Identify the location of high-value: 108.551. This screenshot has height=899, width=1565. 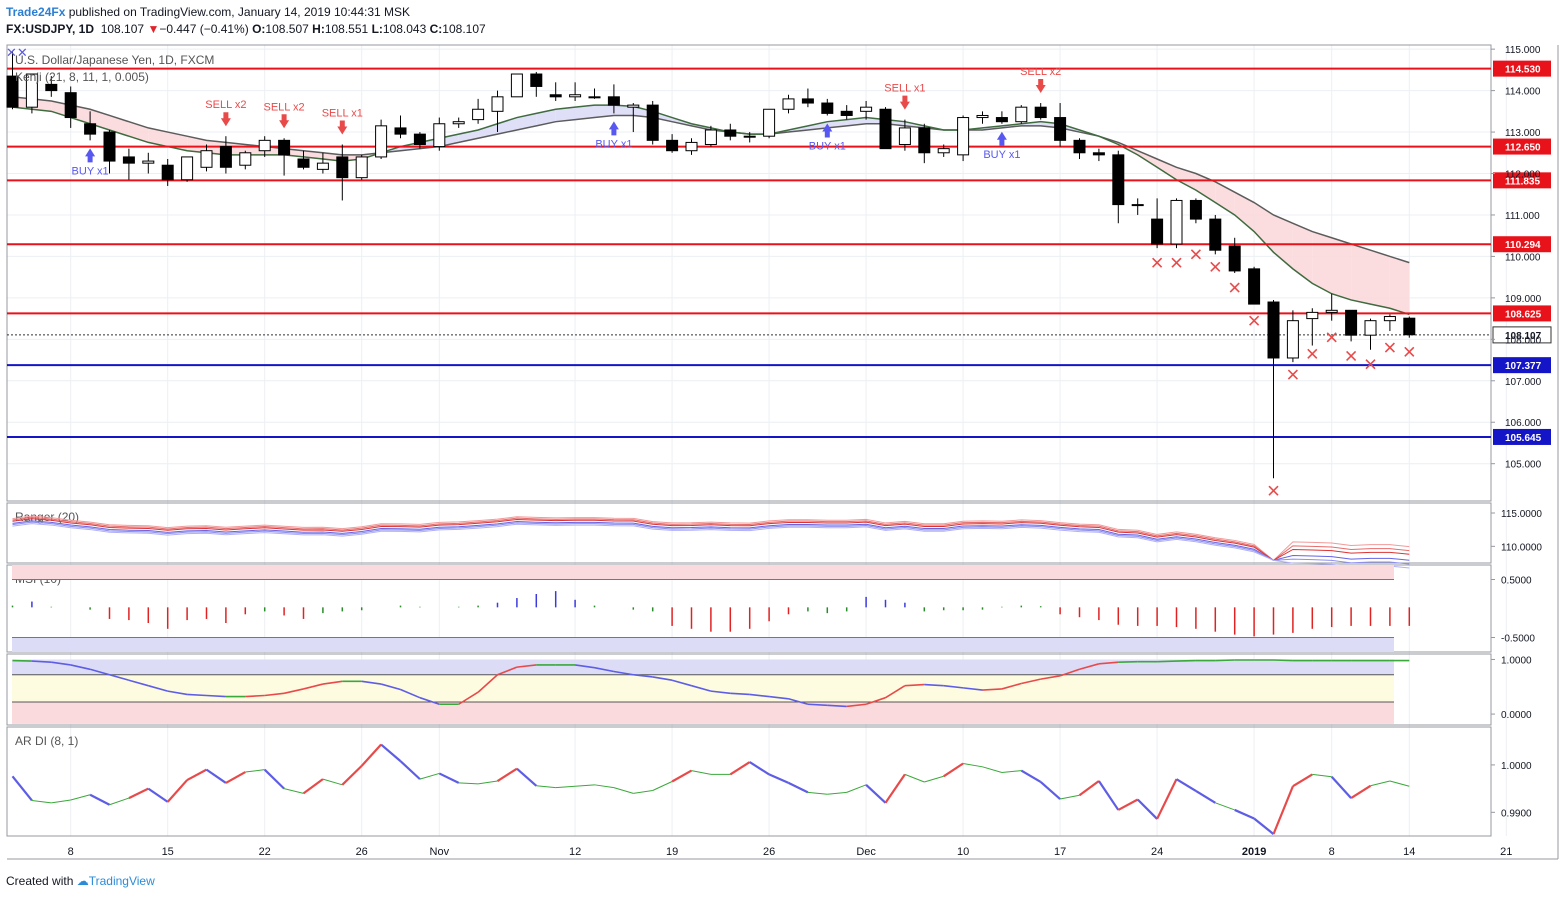
(346, 29).